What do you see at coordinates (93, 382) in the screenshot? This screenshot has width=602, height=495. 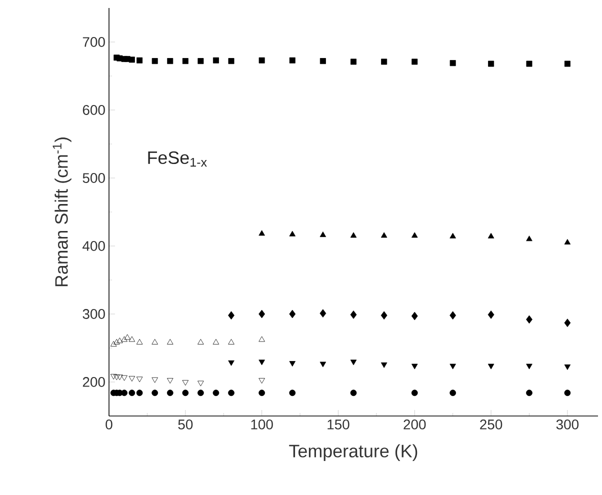 I see `y-tick-label: 200` at bounding box center [93, 382].